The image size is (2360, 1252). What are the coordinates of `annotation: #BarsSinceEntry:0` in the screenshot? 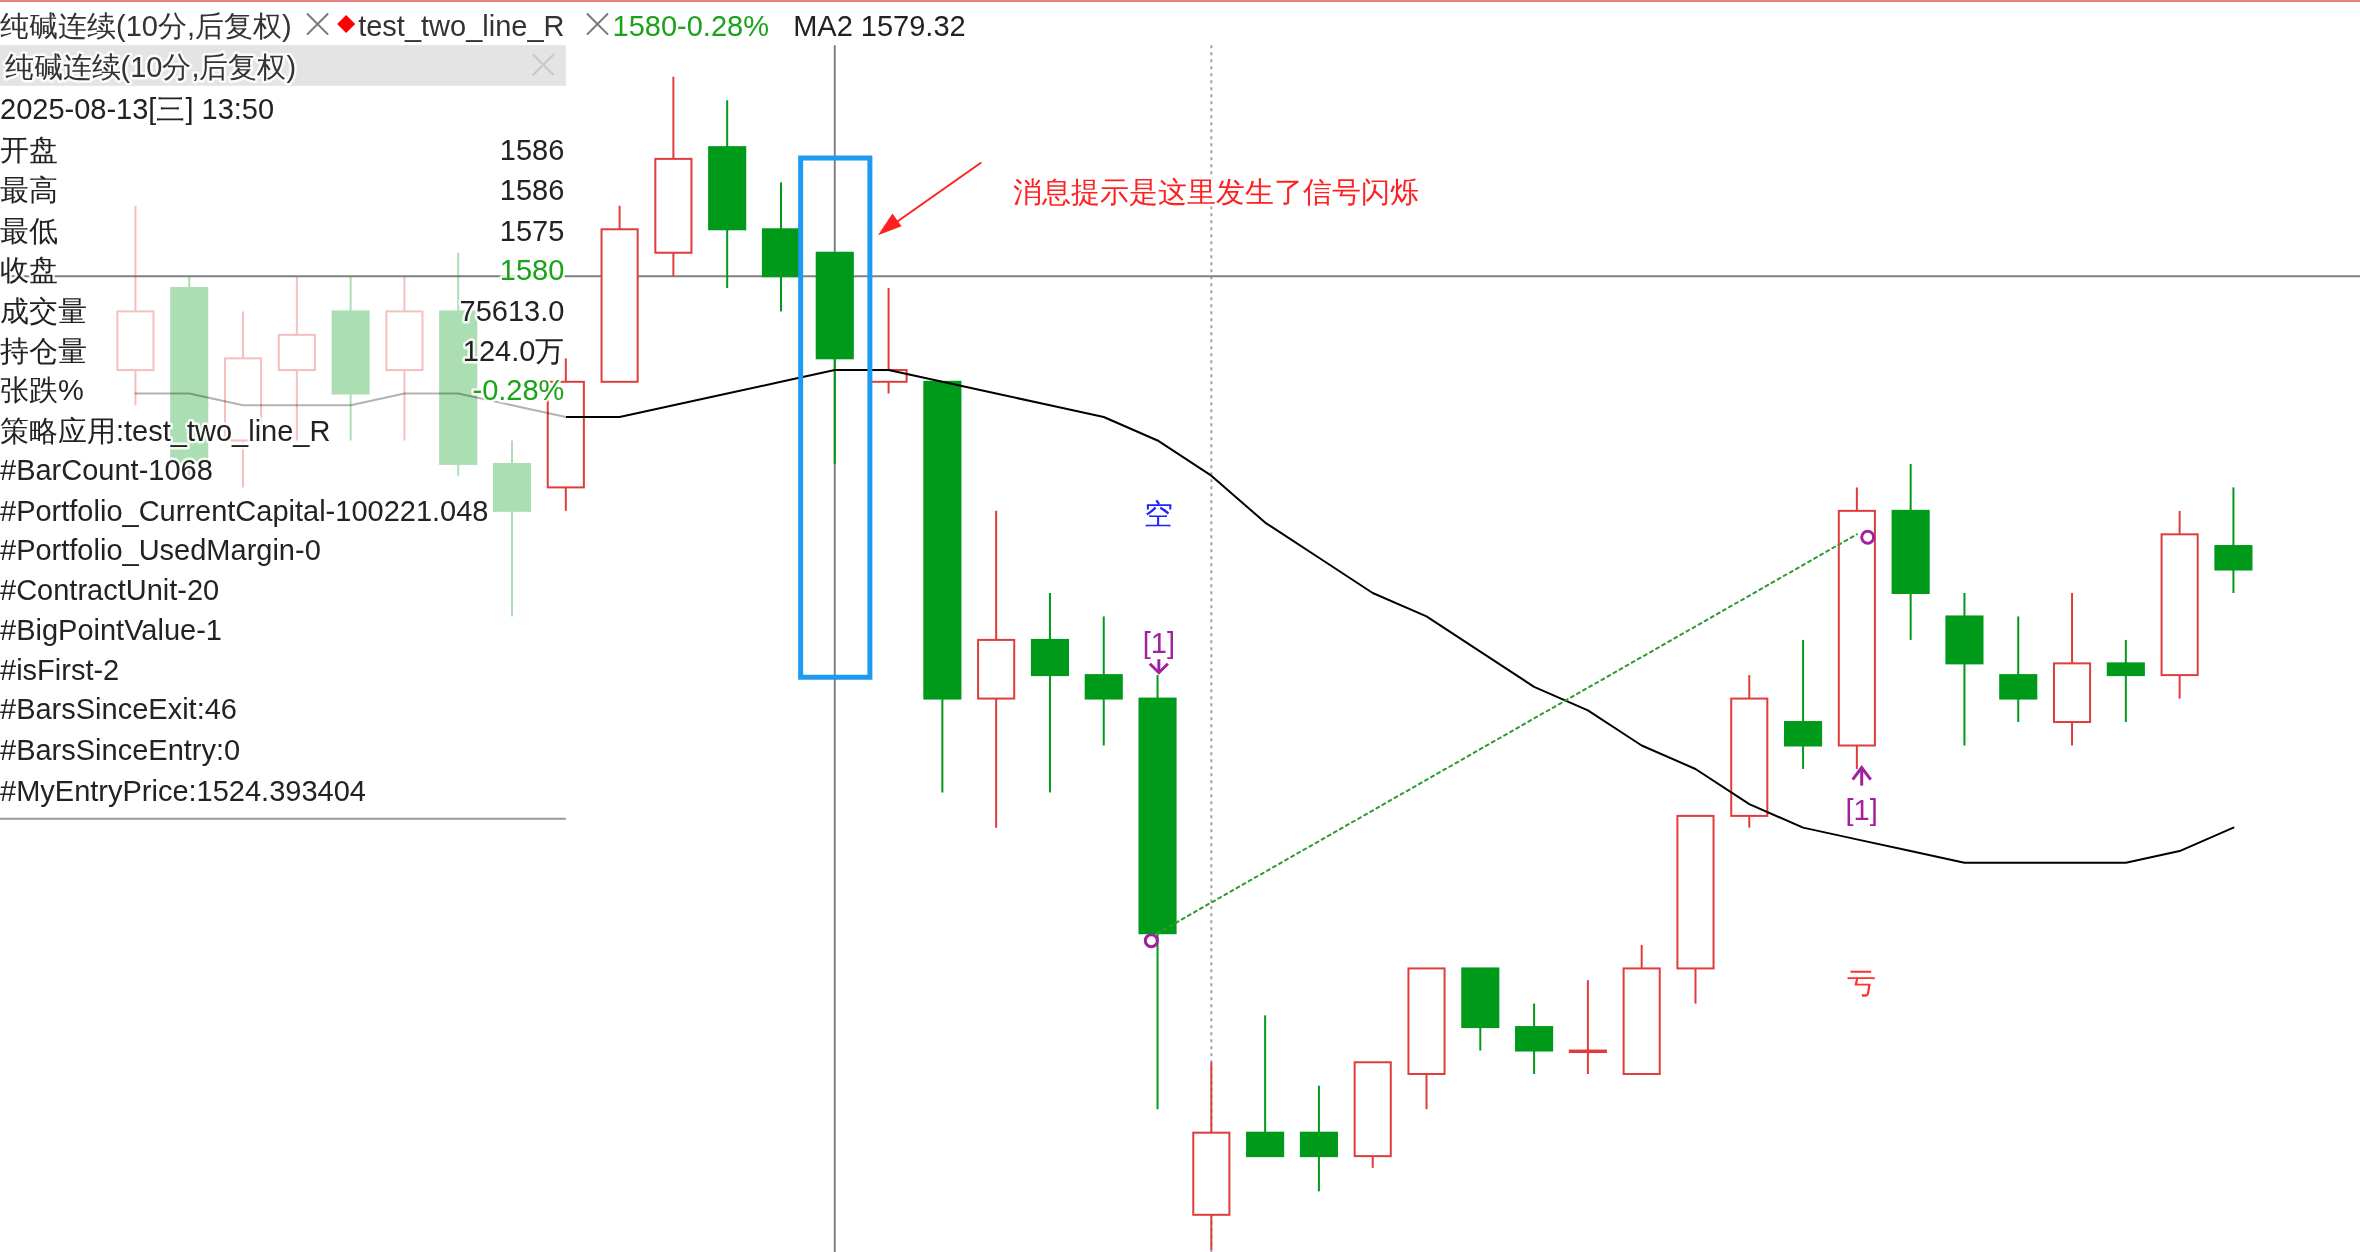 It's located at (120, 750).